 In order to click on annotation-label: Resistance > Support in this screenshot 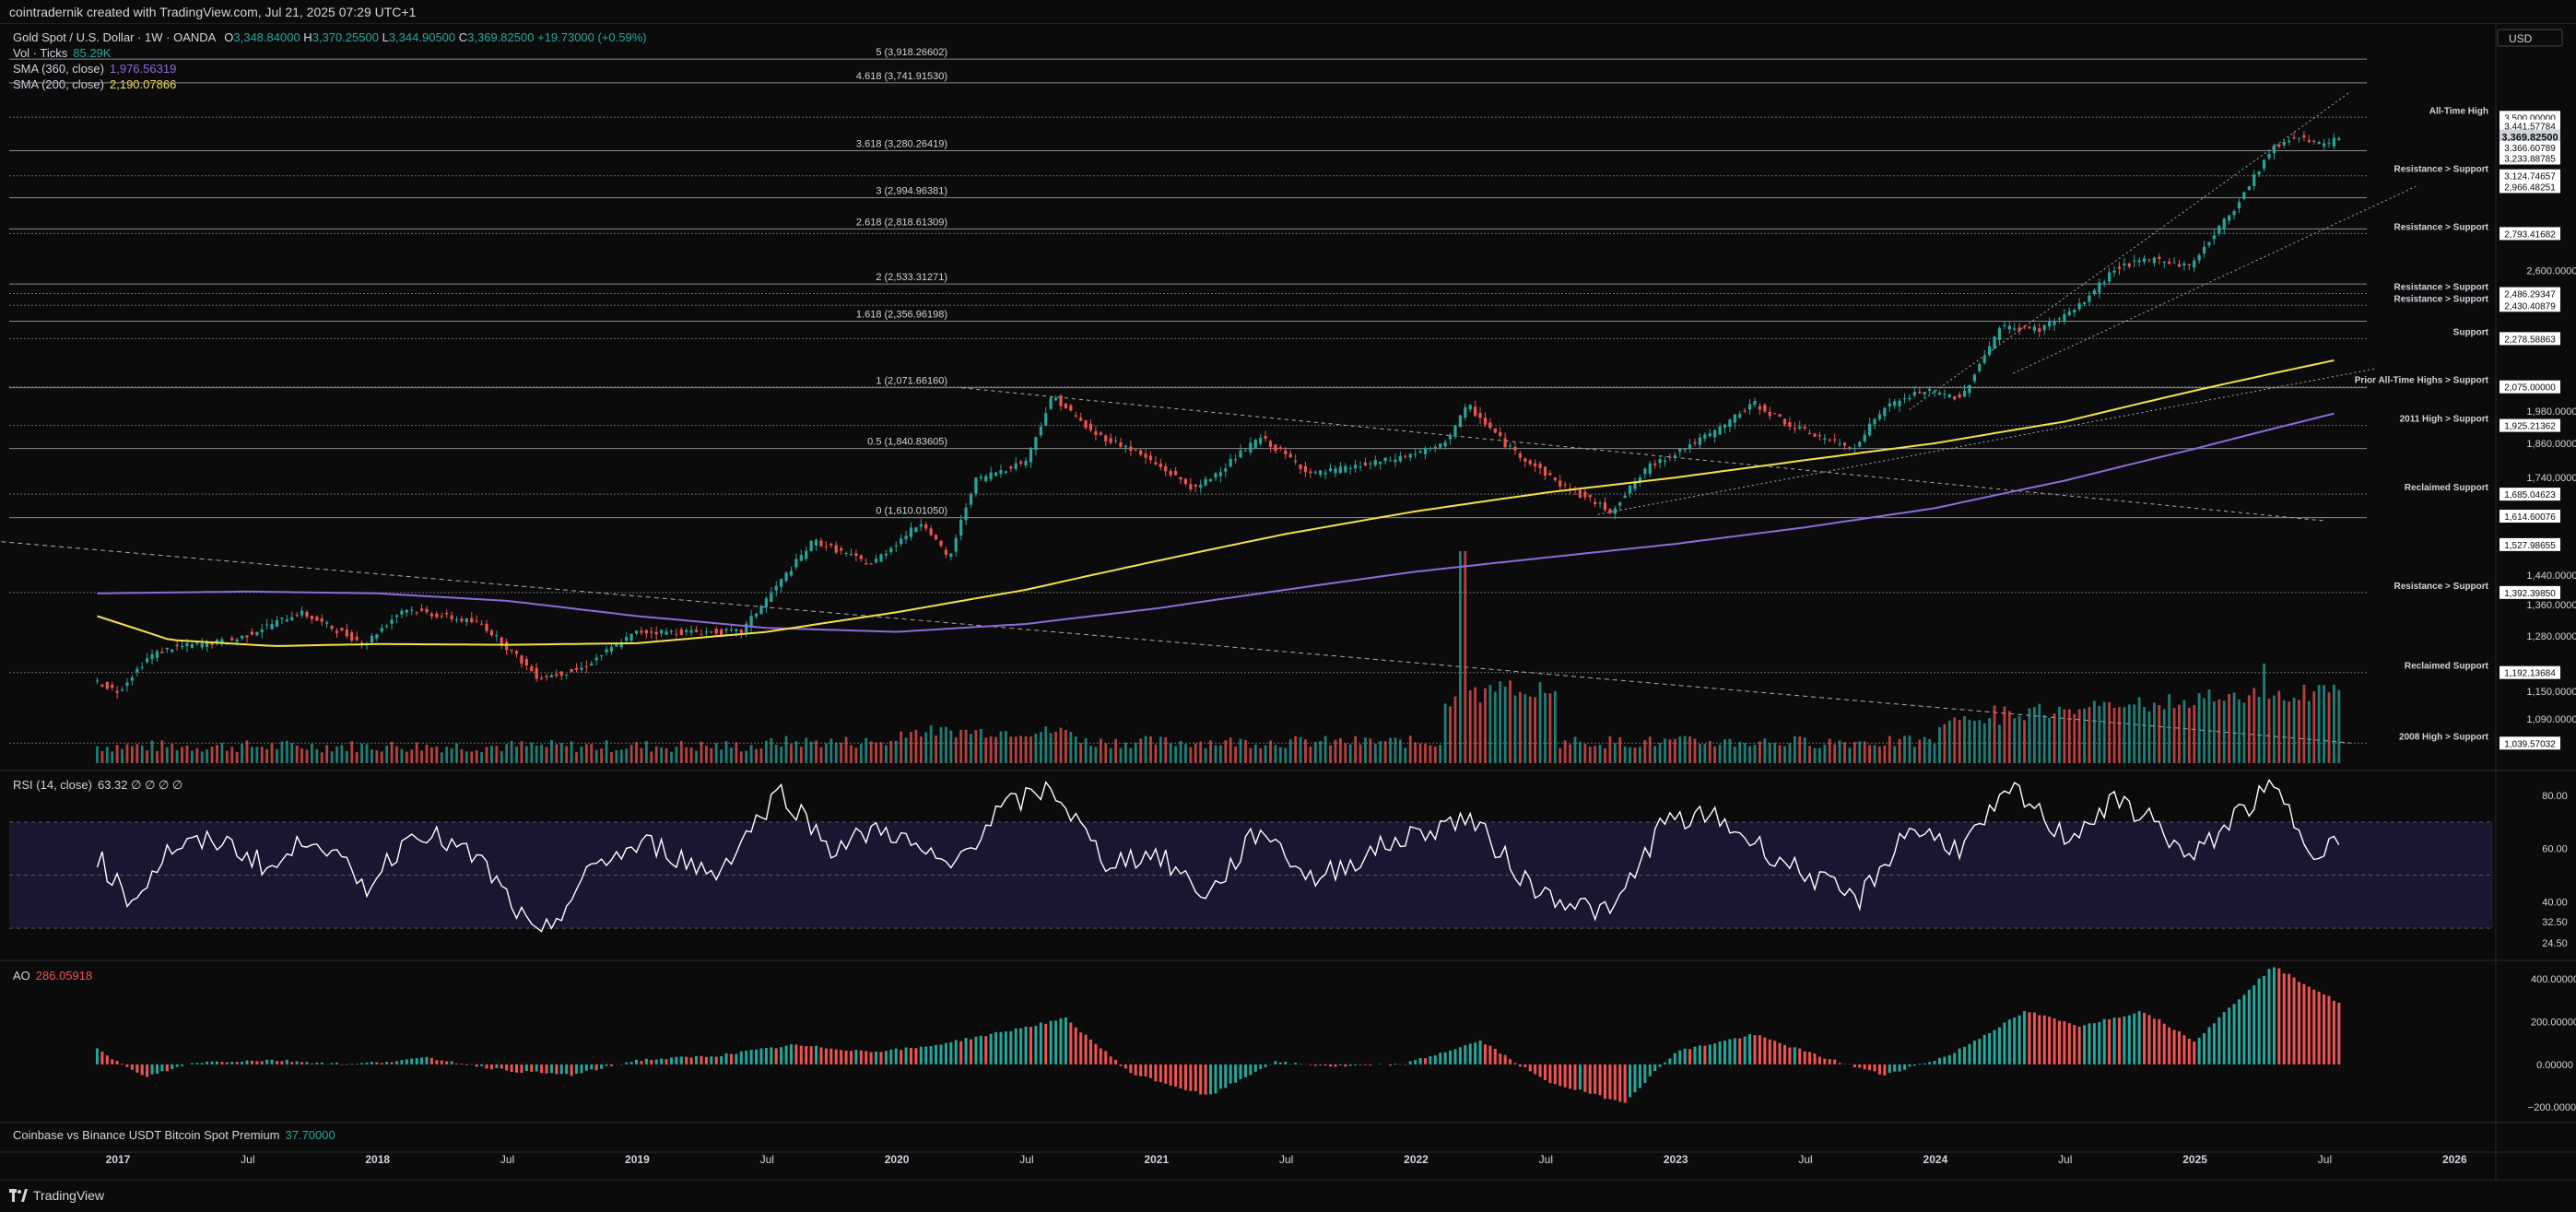, I will do `click(2441, 299)`.